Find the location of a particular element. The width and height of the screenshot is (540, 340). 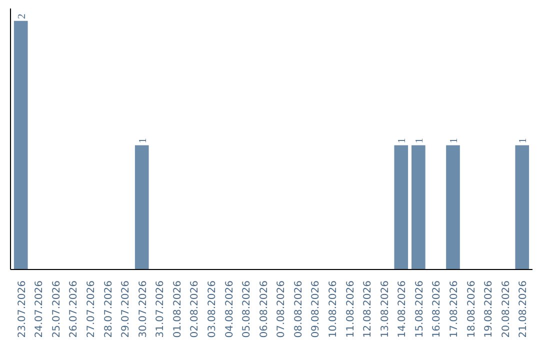

x-tick-label: 01.08.2026 is located at coordinates (178, 309).